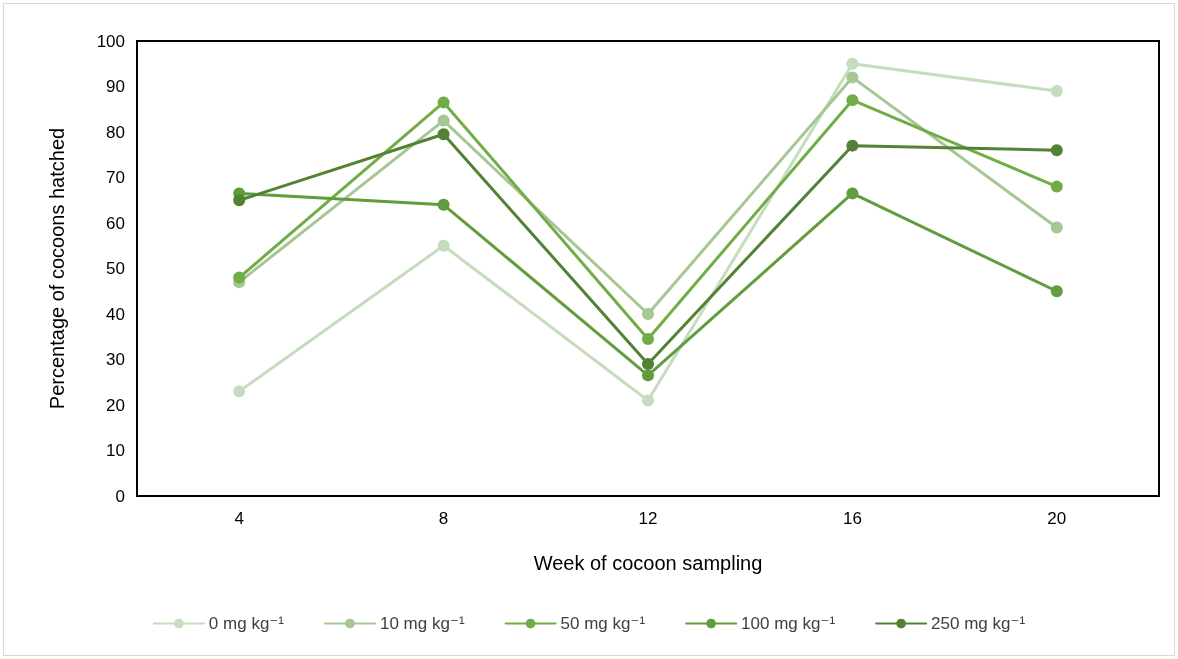 The width and height of the screenshot is (1178, 659). Describe the element at coordinates (648, 518) in the screenshot. I see `x-tick-label: 12` at that location.